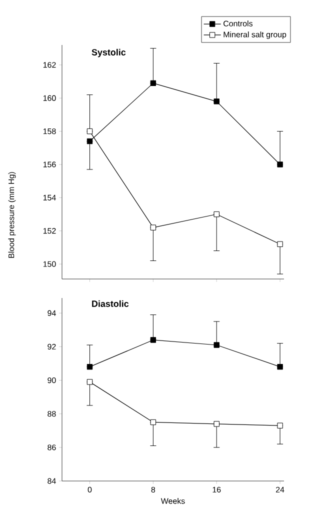 Image resolution: width=324 pixels, height=515 pixels. What do you see at coordinates (110, 303) in the screenshot?
I see `chart-title: Diastolic` at bounding box center [110, 303].